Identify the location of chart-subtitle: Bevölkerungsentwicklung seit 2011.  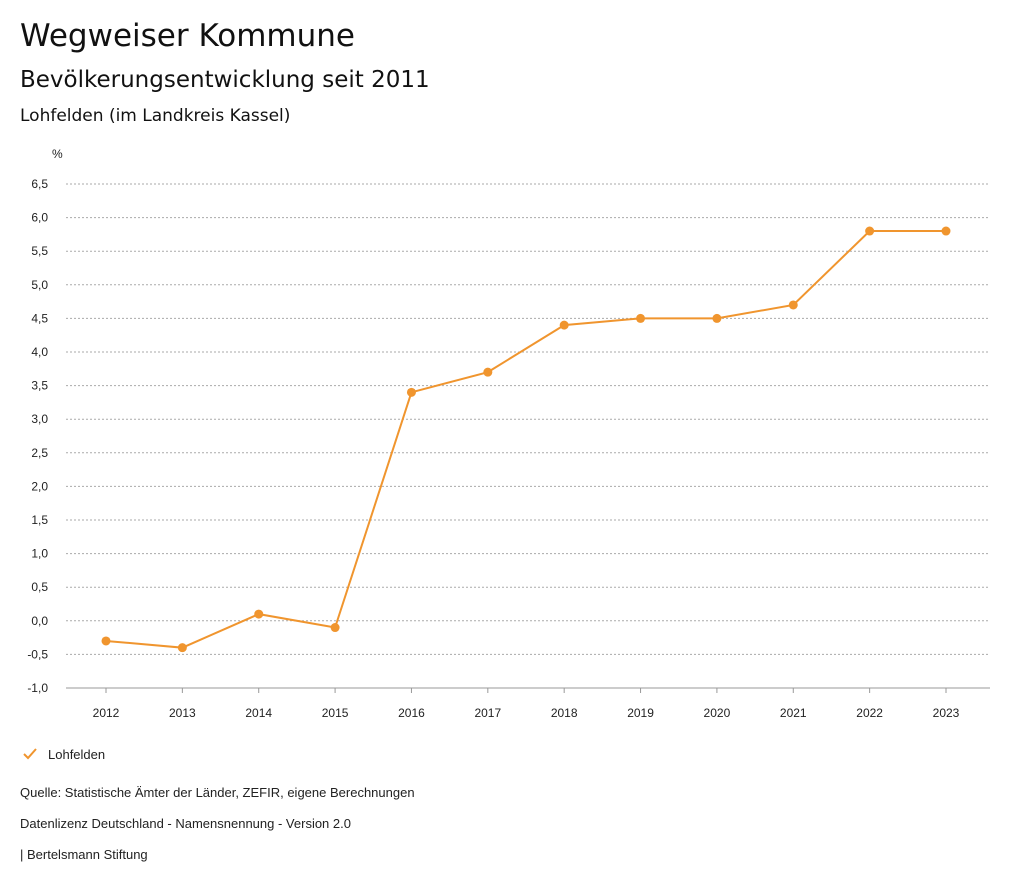
(225, 80).